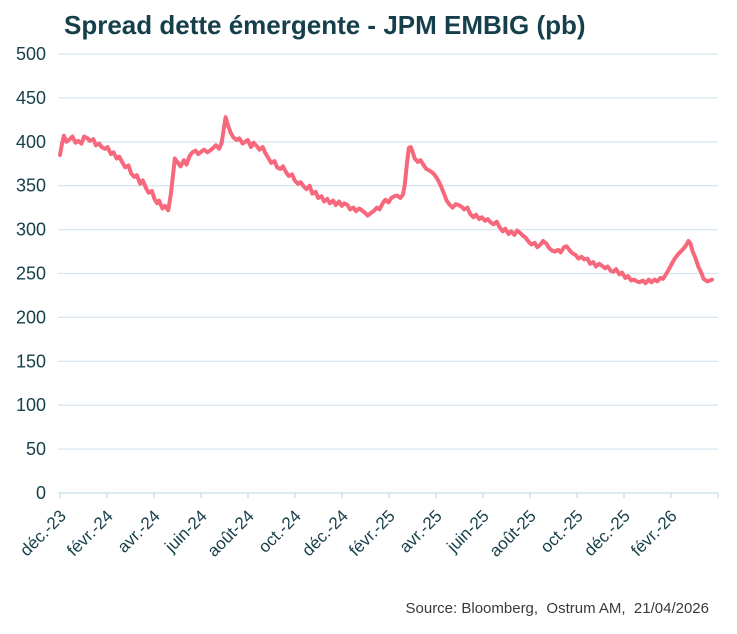 The image size is (737, 634). I want to click on chart-title: Spread dette émergente - JPM EMBIG (pb), so click(325, 25).